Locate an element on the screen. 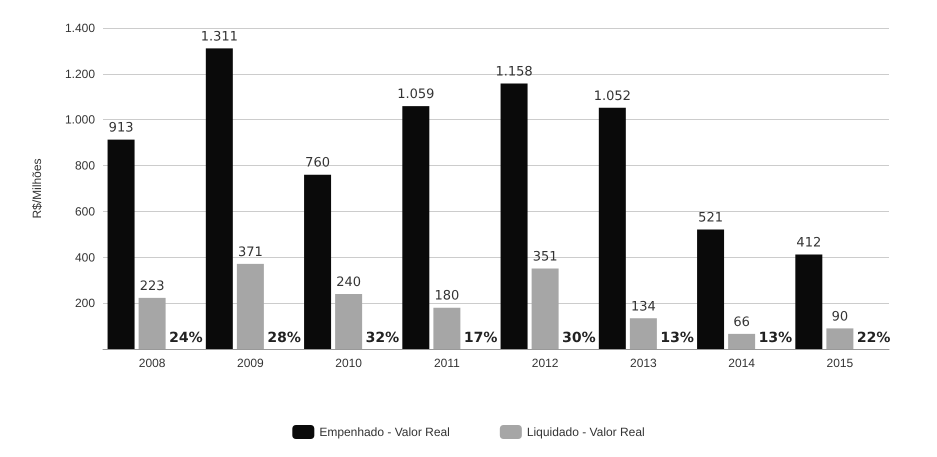 The image size is (937, 457). y-axis-title: R$/Milhões is located at coordinates (37, 188).